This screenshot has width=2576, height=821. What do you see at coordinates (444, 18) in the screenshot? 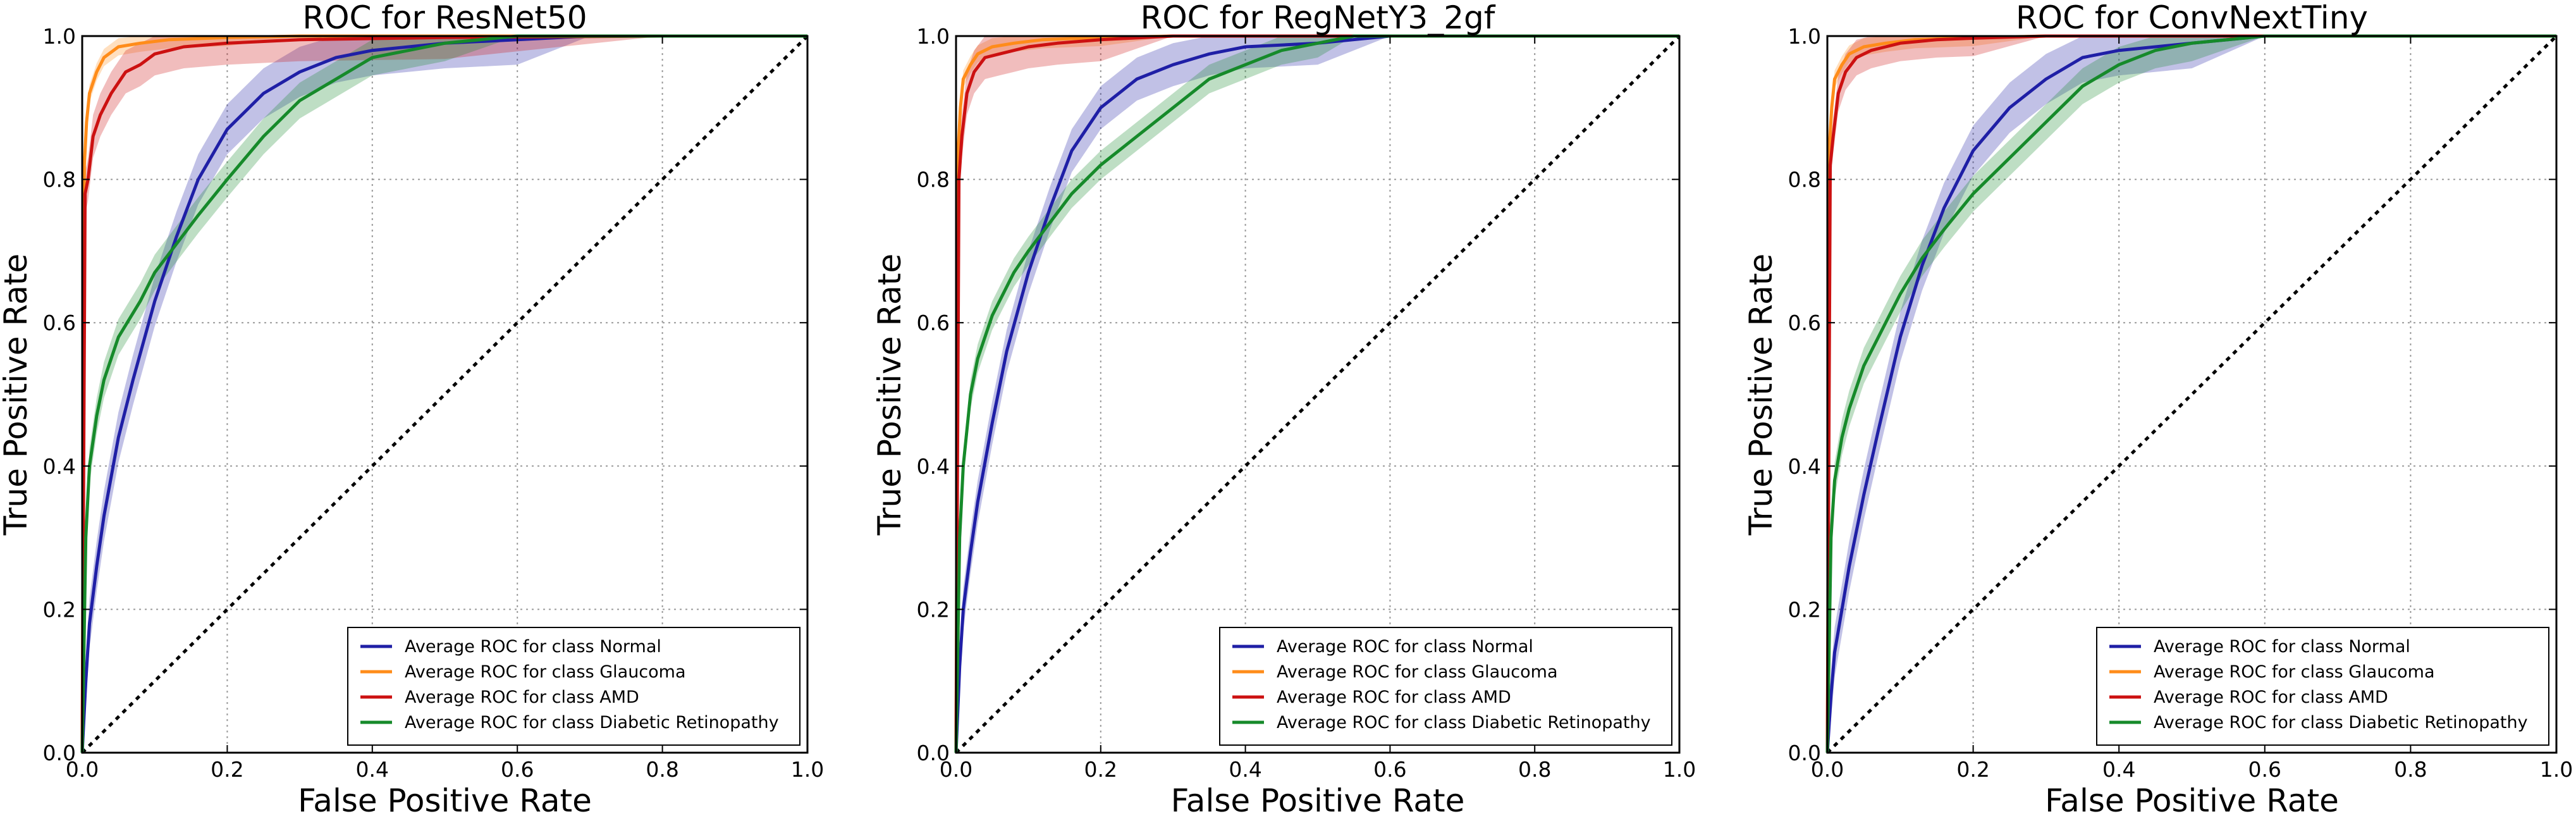
I see `chart-title: ROC for ResNet50` at bounding box center [444, 18].